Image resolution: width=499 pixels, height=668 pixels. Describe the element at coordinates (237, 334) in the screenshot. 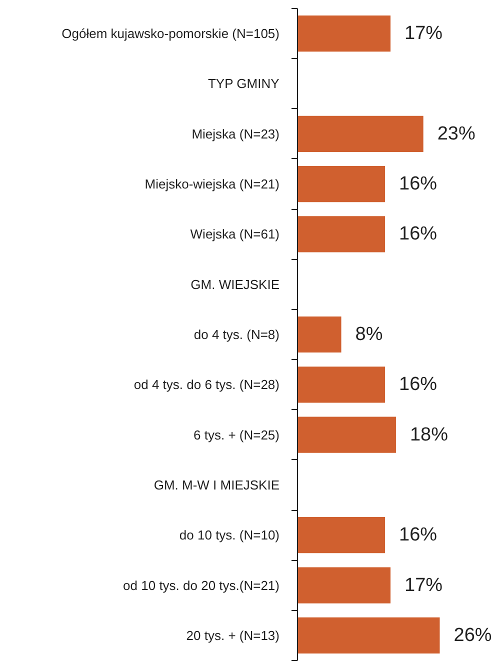

I see `y-tick-label: do 4 tys. (N=8)` at that location.